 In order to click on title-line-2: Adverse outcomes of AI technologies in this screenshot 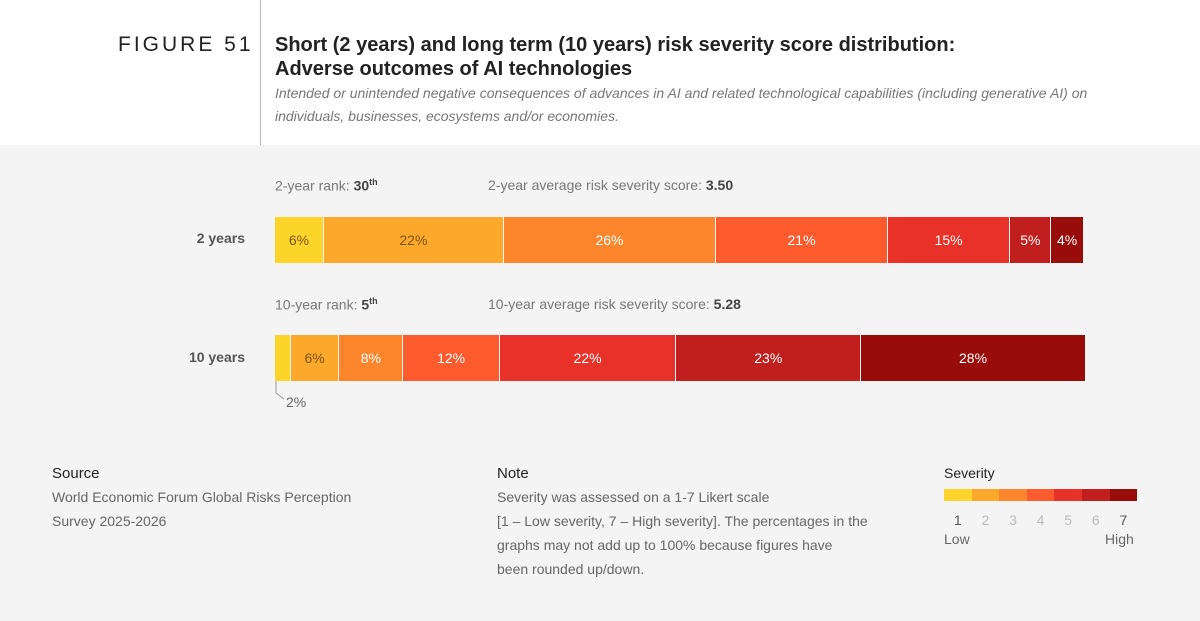, I will do `click(454, 69)`.